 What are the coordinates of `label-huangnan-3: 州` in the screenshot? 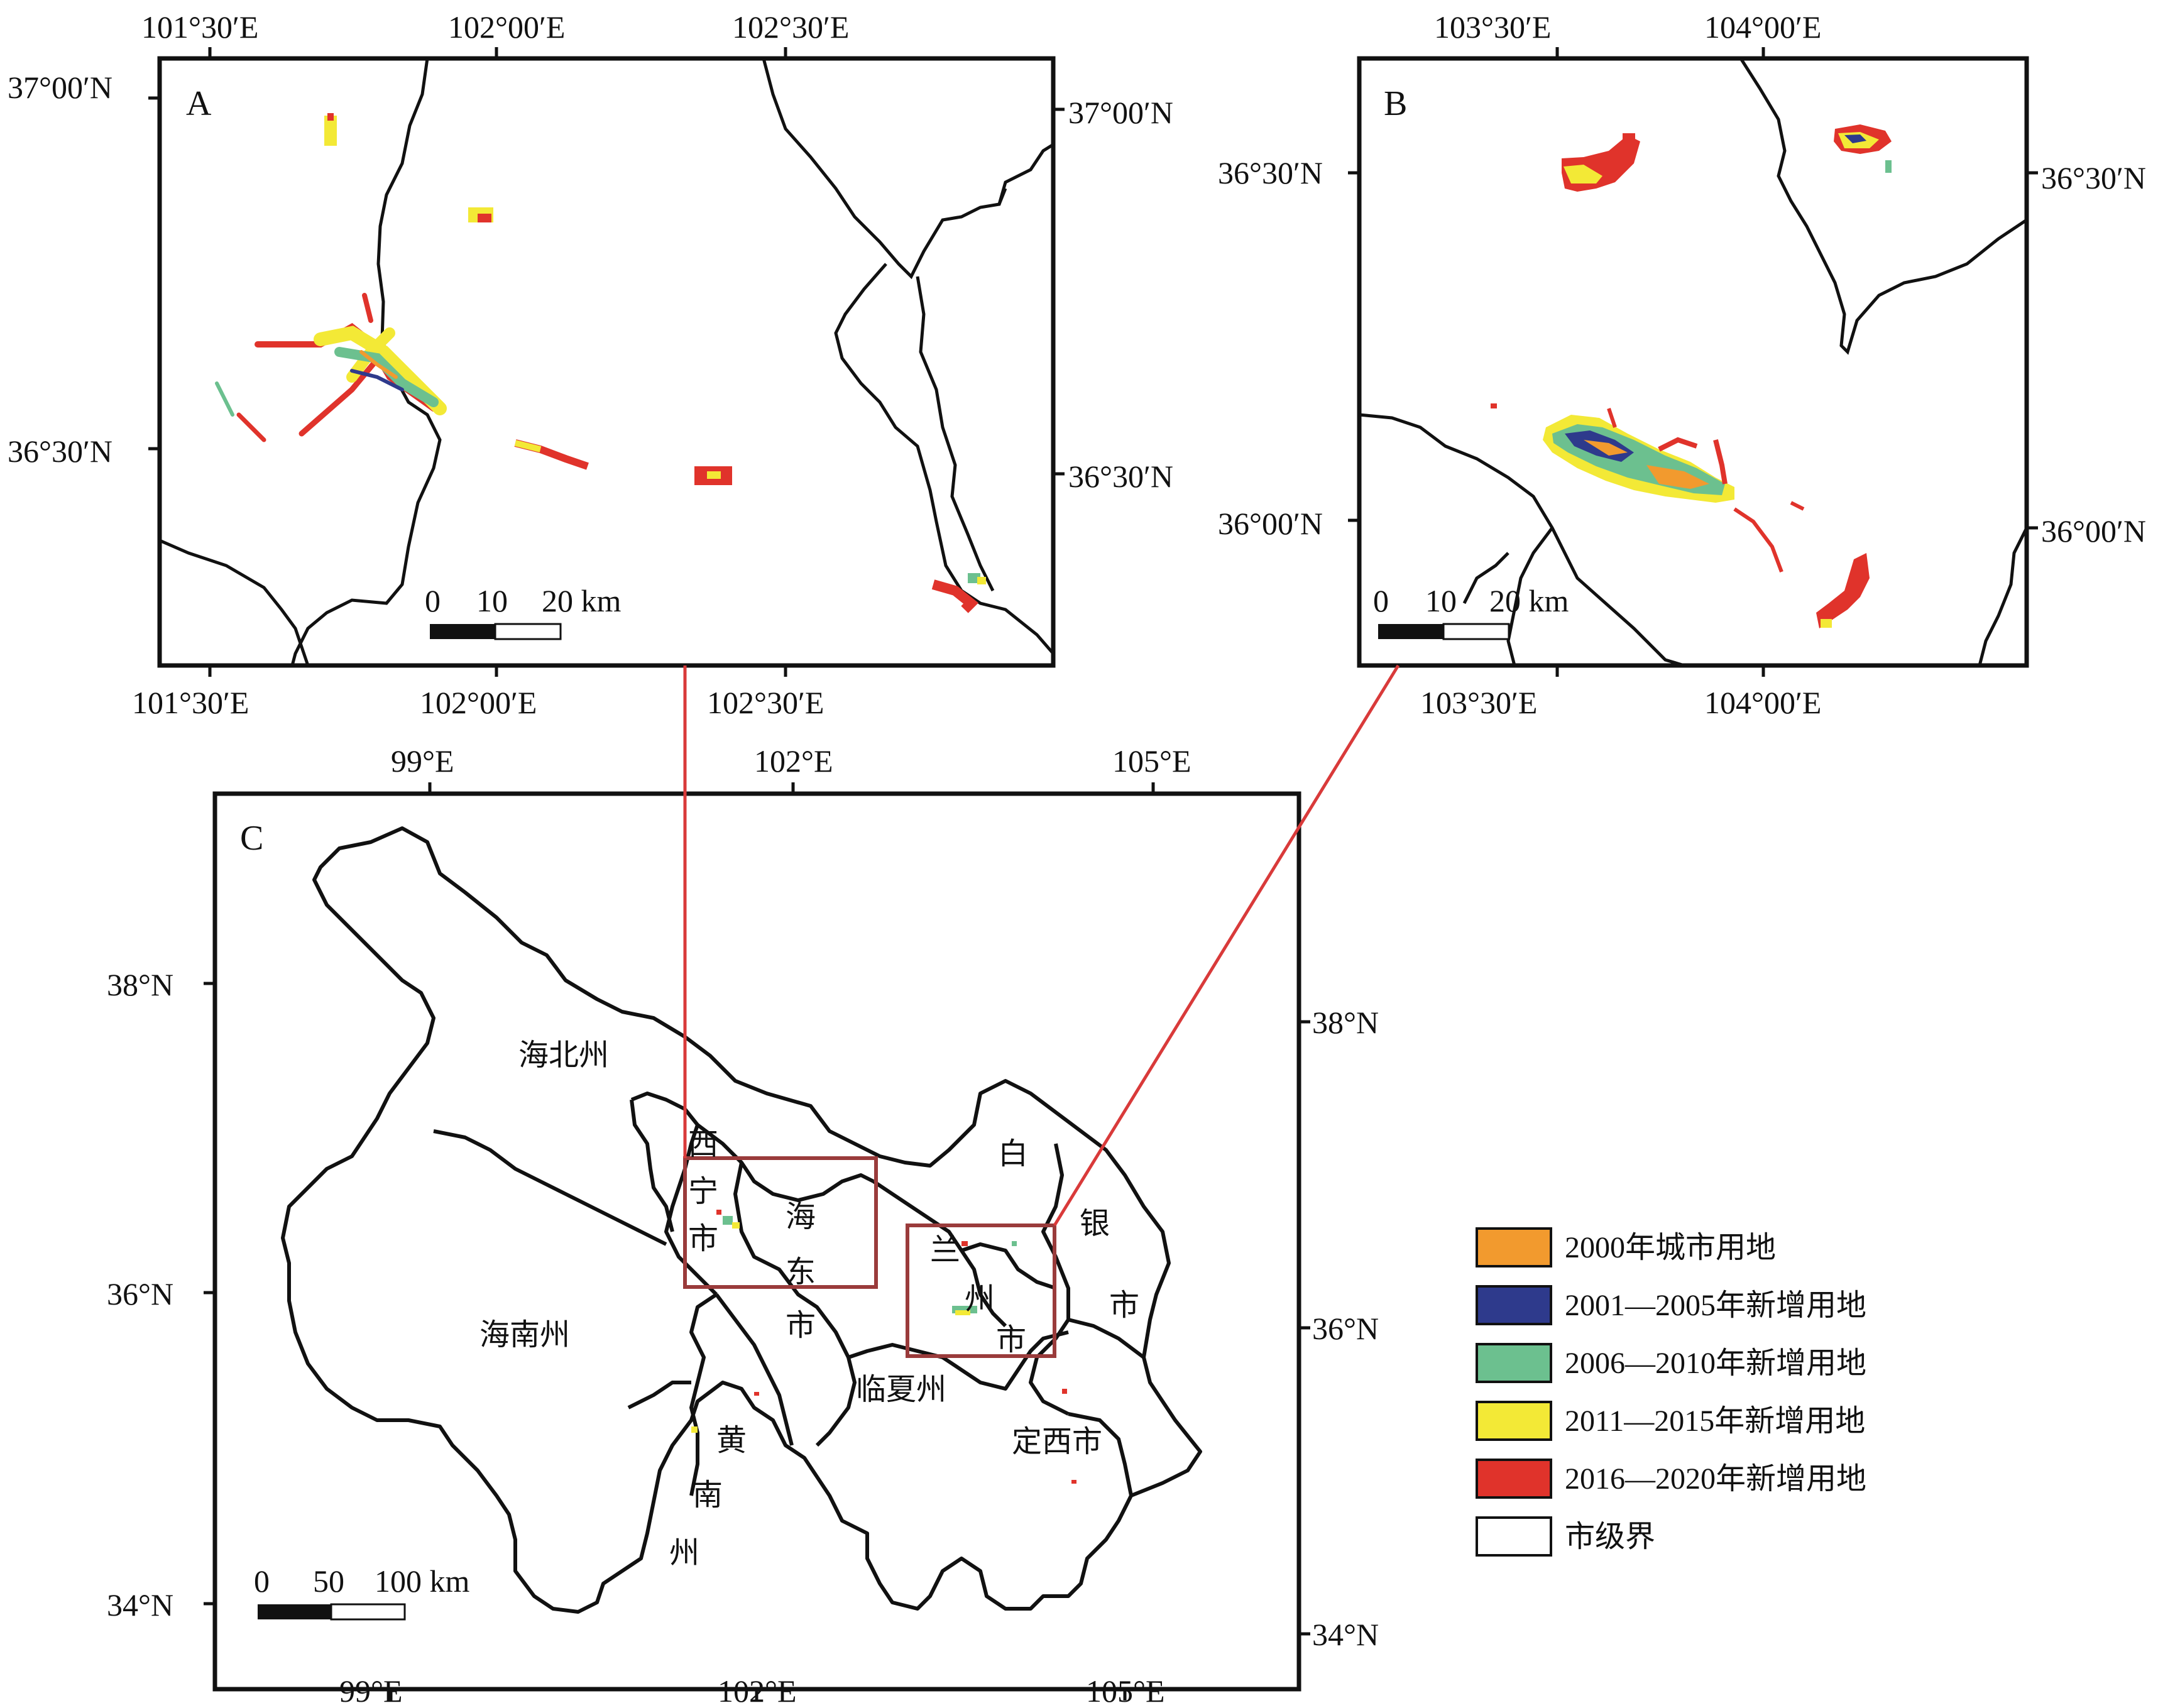 It's located at (684, 1552).